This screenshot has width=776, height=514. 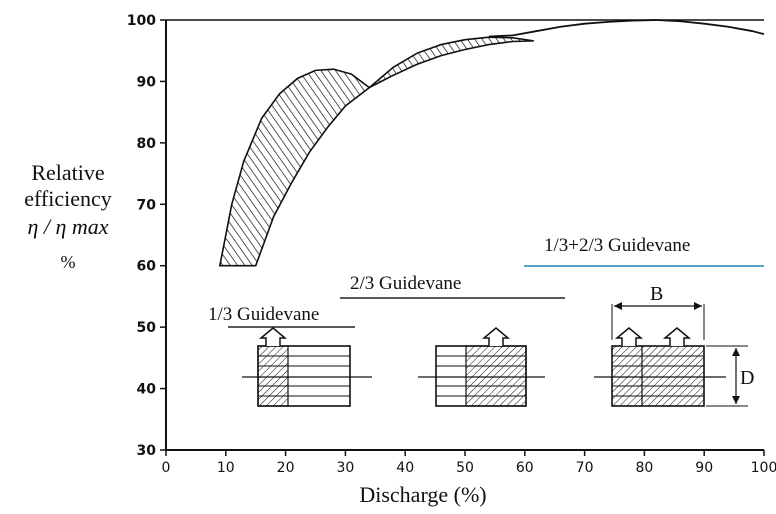 What do you see at coordinates (68, 226) in the screenshot?
I see `y-axis-label-line-3: η / η max` at bounding box center [68, 226].